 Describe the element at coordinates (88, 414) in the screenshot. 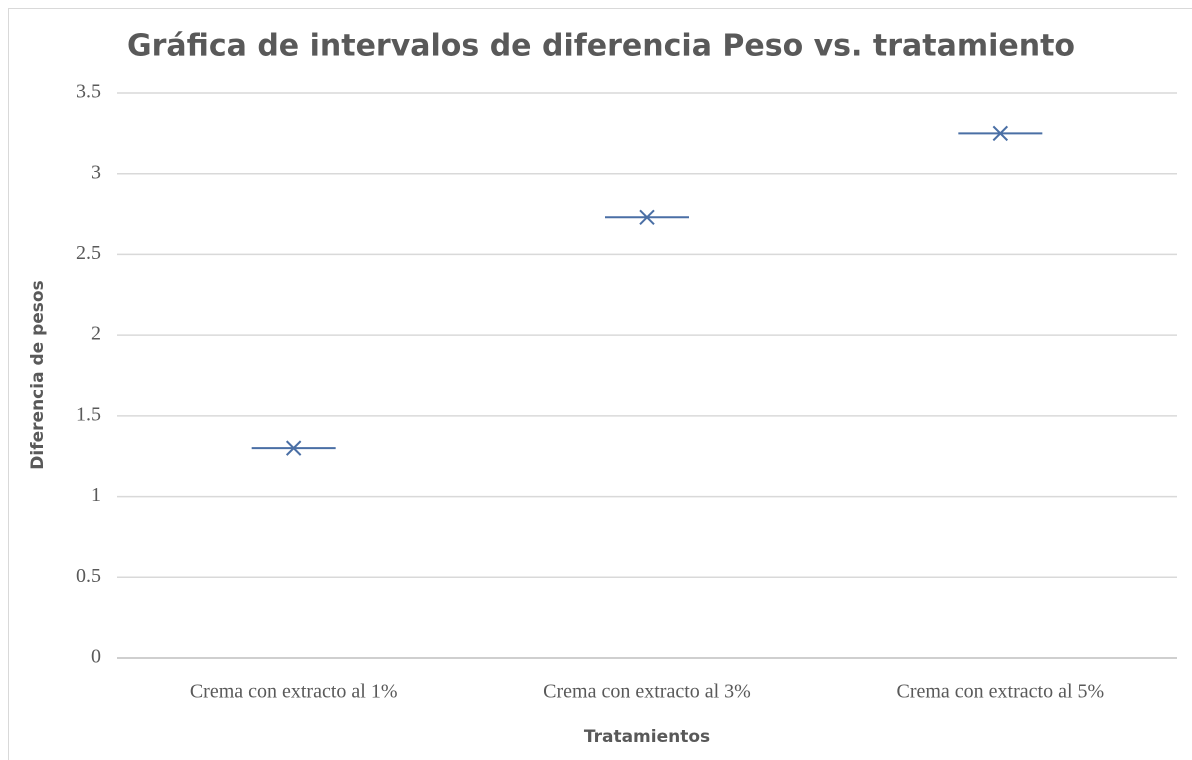

I see `y-tick-label: 1.5` at that location.